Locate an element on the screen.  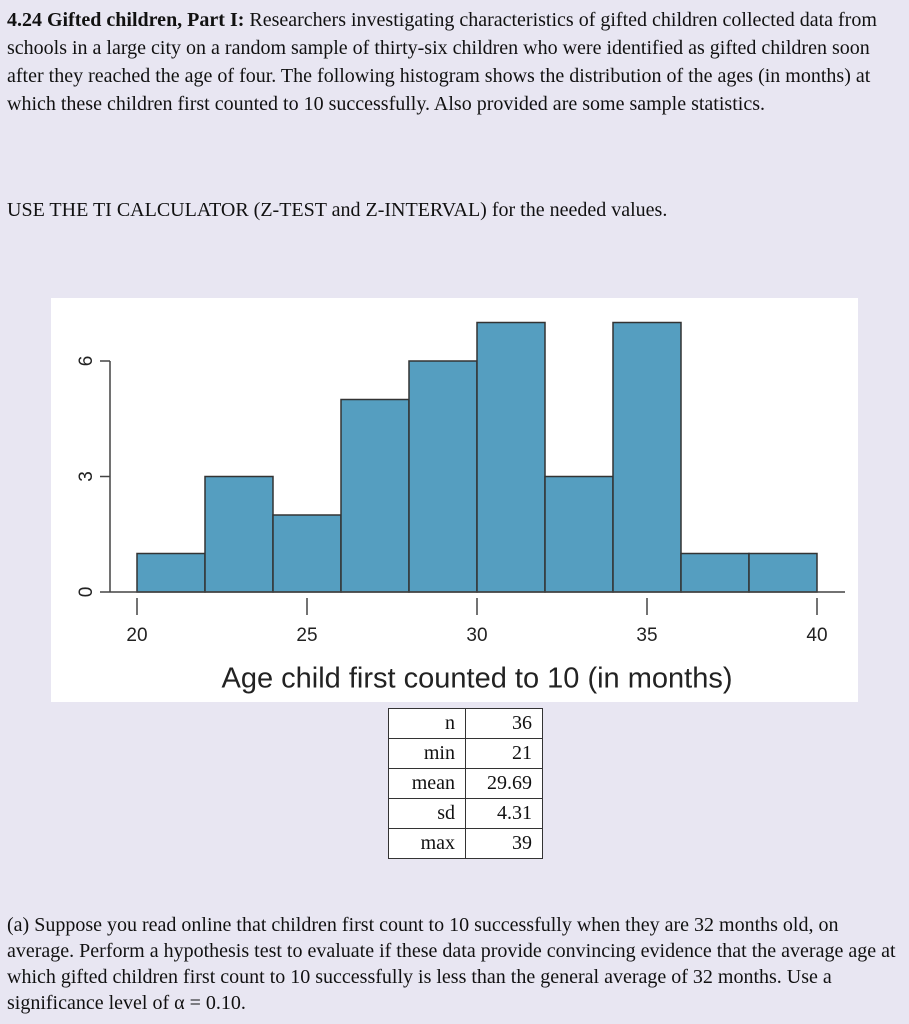
stat-name: max is located at coordinates (427, 843).